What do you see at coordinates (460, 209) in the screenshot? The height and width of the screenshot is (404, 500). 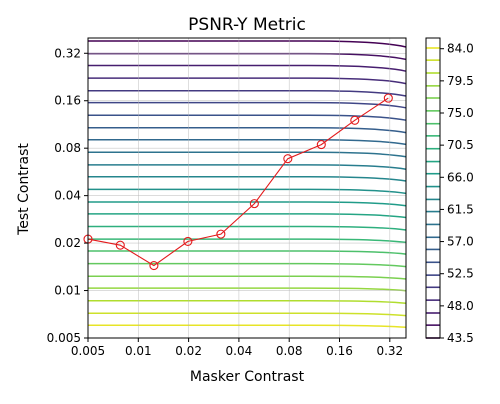 I see `colorbar-tick-label: 61.5` at bounding box center [460, 209].